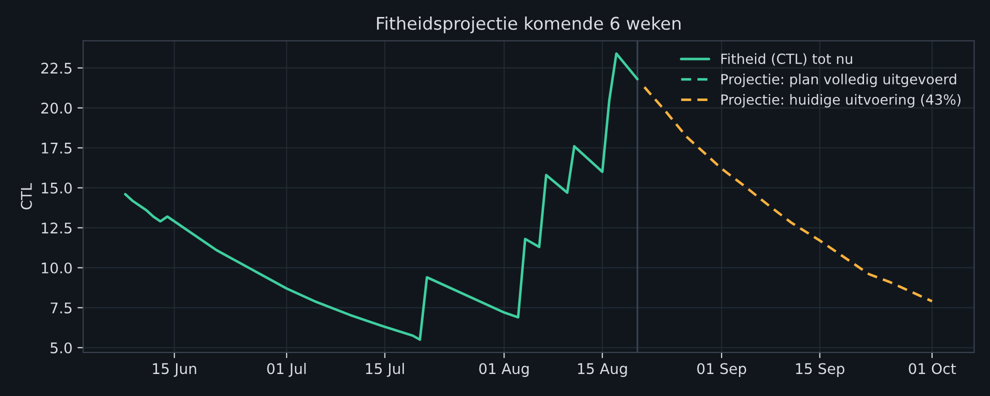 The width and height of the screenshot is (990, 396). Describe the element at coordinates (840, 101) in the screenshot. I see `legend-label: Projectie: huidige uitvoering (43%)` at that location.